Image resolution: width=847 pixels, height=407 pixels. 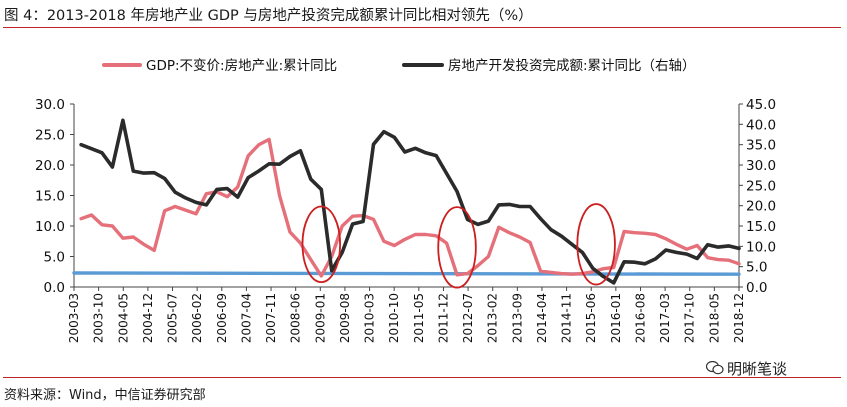 What do you see at coordinates (320, 318) in the screenshot?
I see `x-tick-label: 2009-01` at bounding box center [320, 318].